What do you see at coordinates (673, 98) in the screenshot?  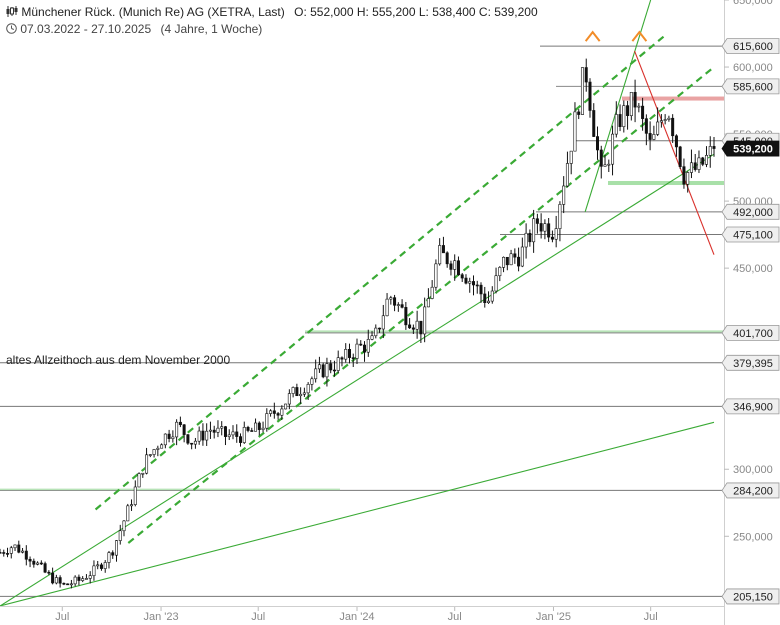 I see `resistance-zone` at bounding box center [673, 98].